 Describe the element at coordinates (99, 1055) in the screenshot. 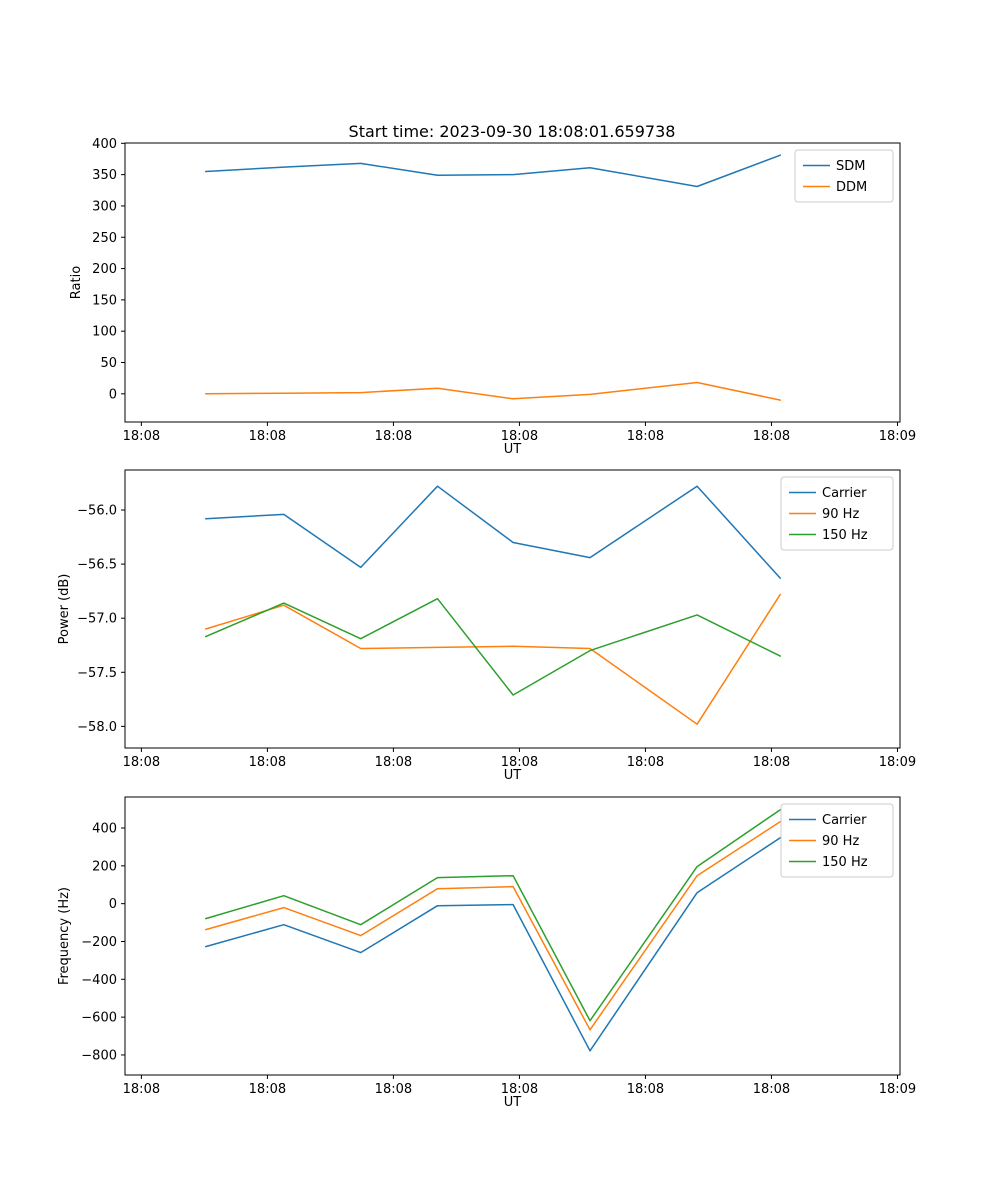

I see `y-tick-label: −800` at that location.